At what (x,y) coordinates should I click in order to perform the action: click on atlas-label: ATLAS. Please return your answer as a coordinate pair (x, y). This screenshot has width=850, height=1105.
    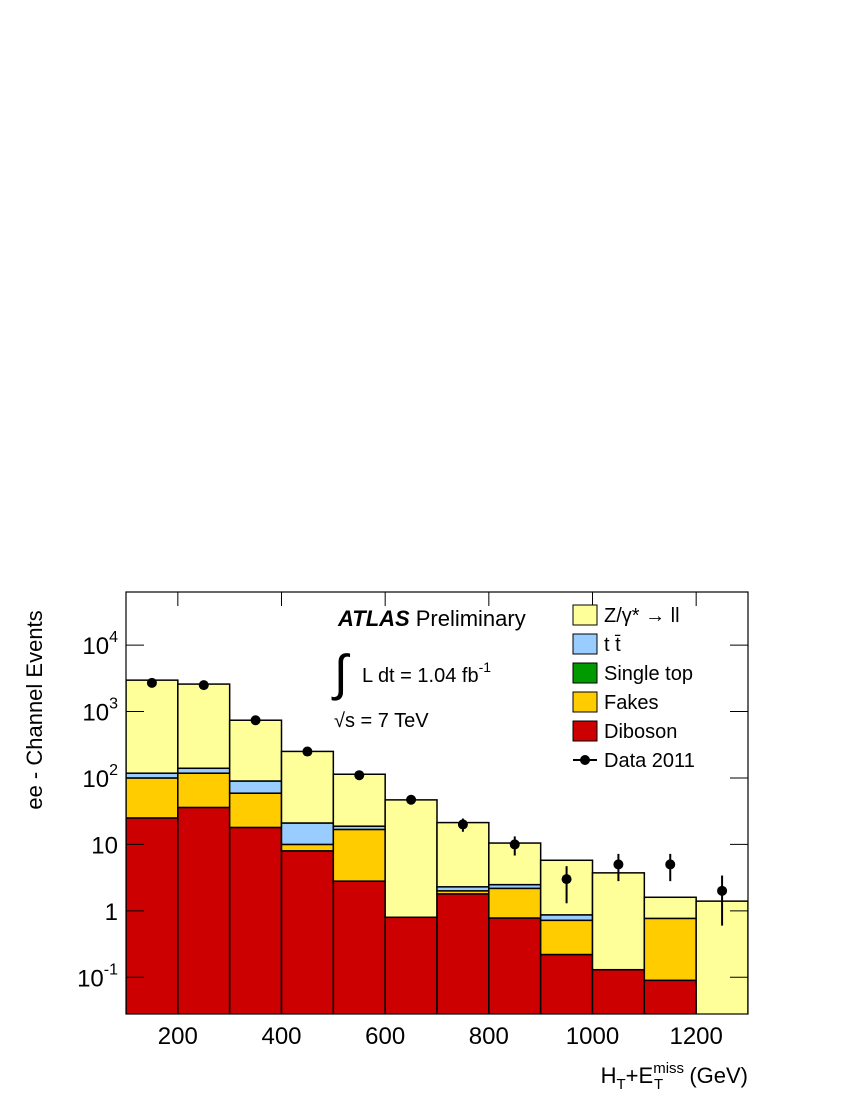
    Looking at the image, I should click on (373, 618).